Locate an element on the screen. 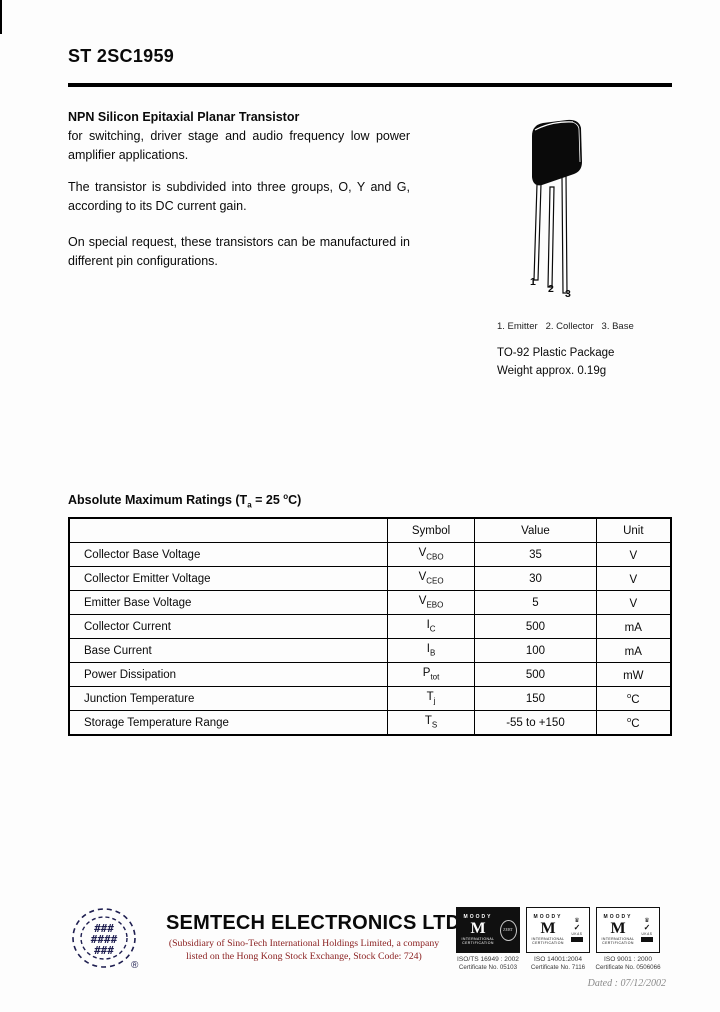 The height and width of the screenshot is (1012, 720). parameter-cell: Collector Base Voltage is located at coordinates (228, 554).